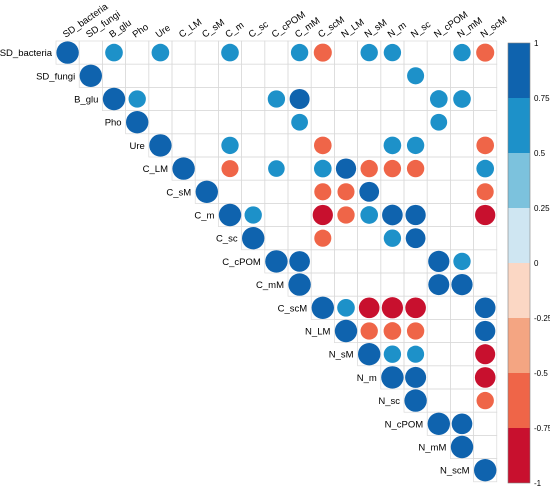 Image resolution: width=550 pixels, height=487 pixels. I want to click on corr-circle-C_scM-C_scM, so click(322, 307).